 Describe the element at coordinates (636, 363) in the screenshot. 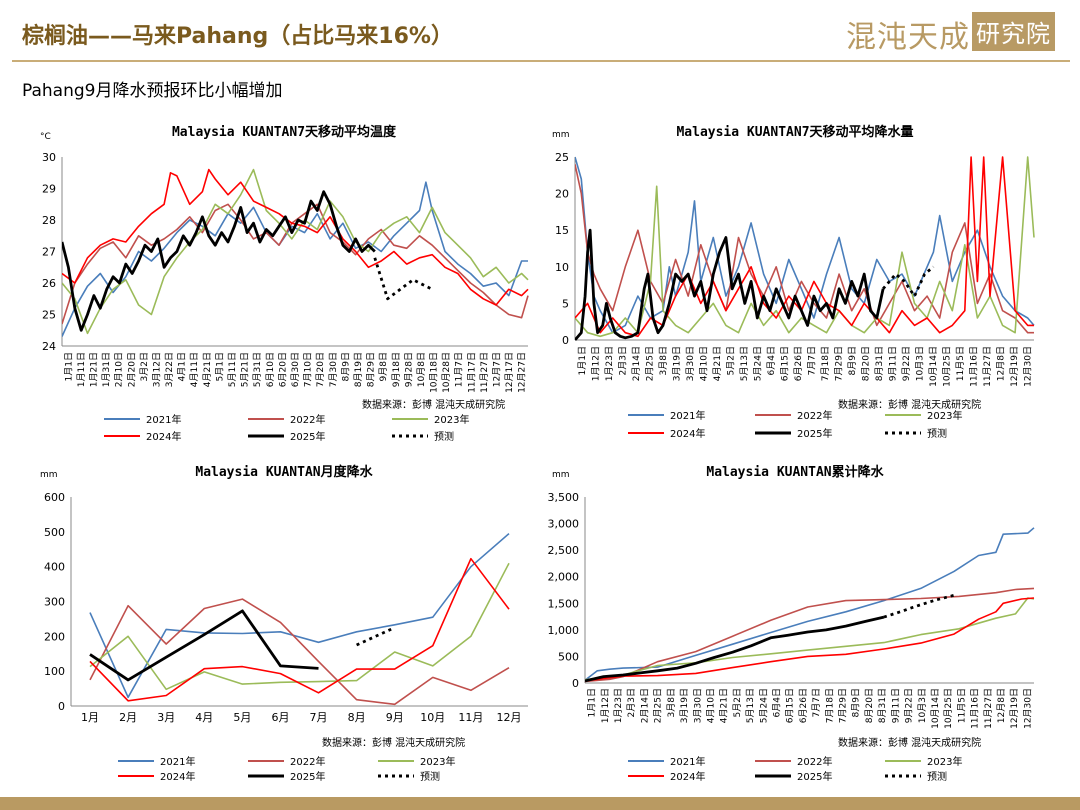

I see `x-tick-label: 2月14日` at that location.